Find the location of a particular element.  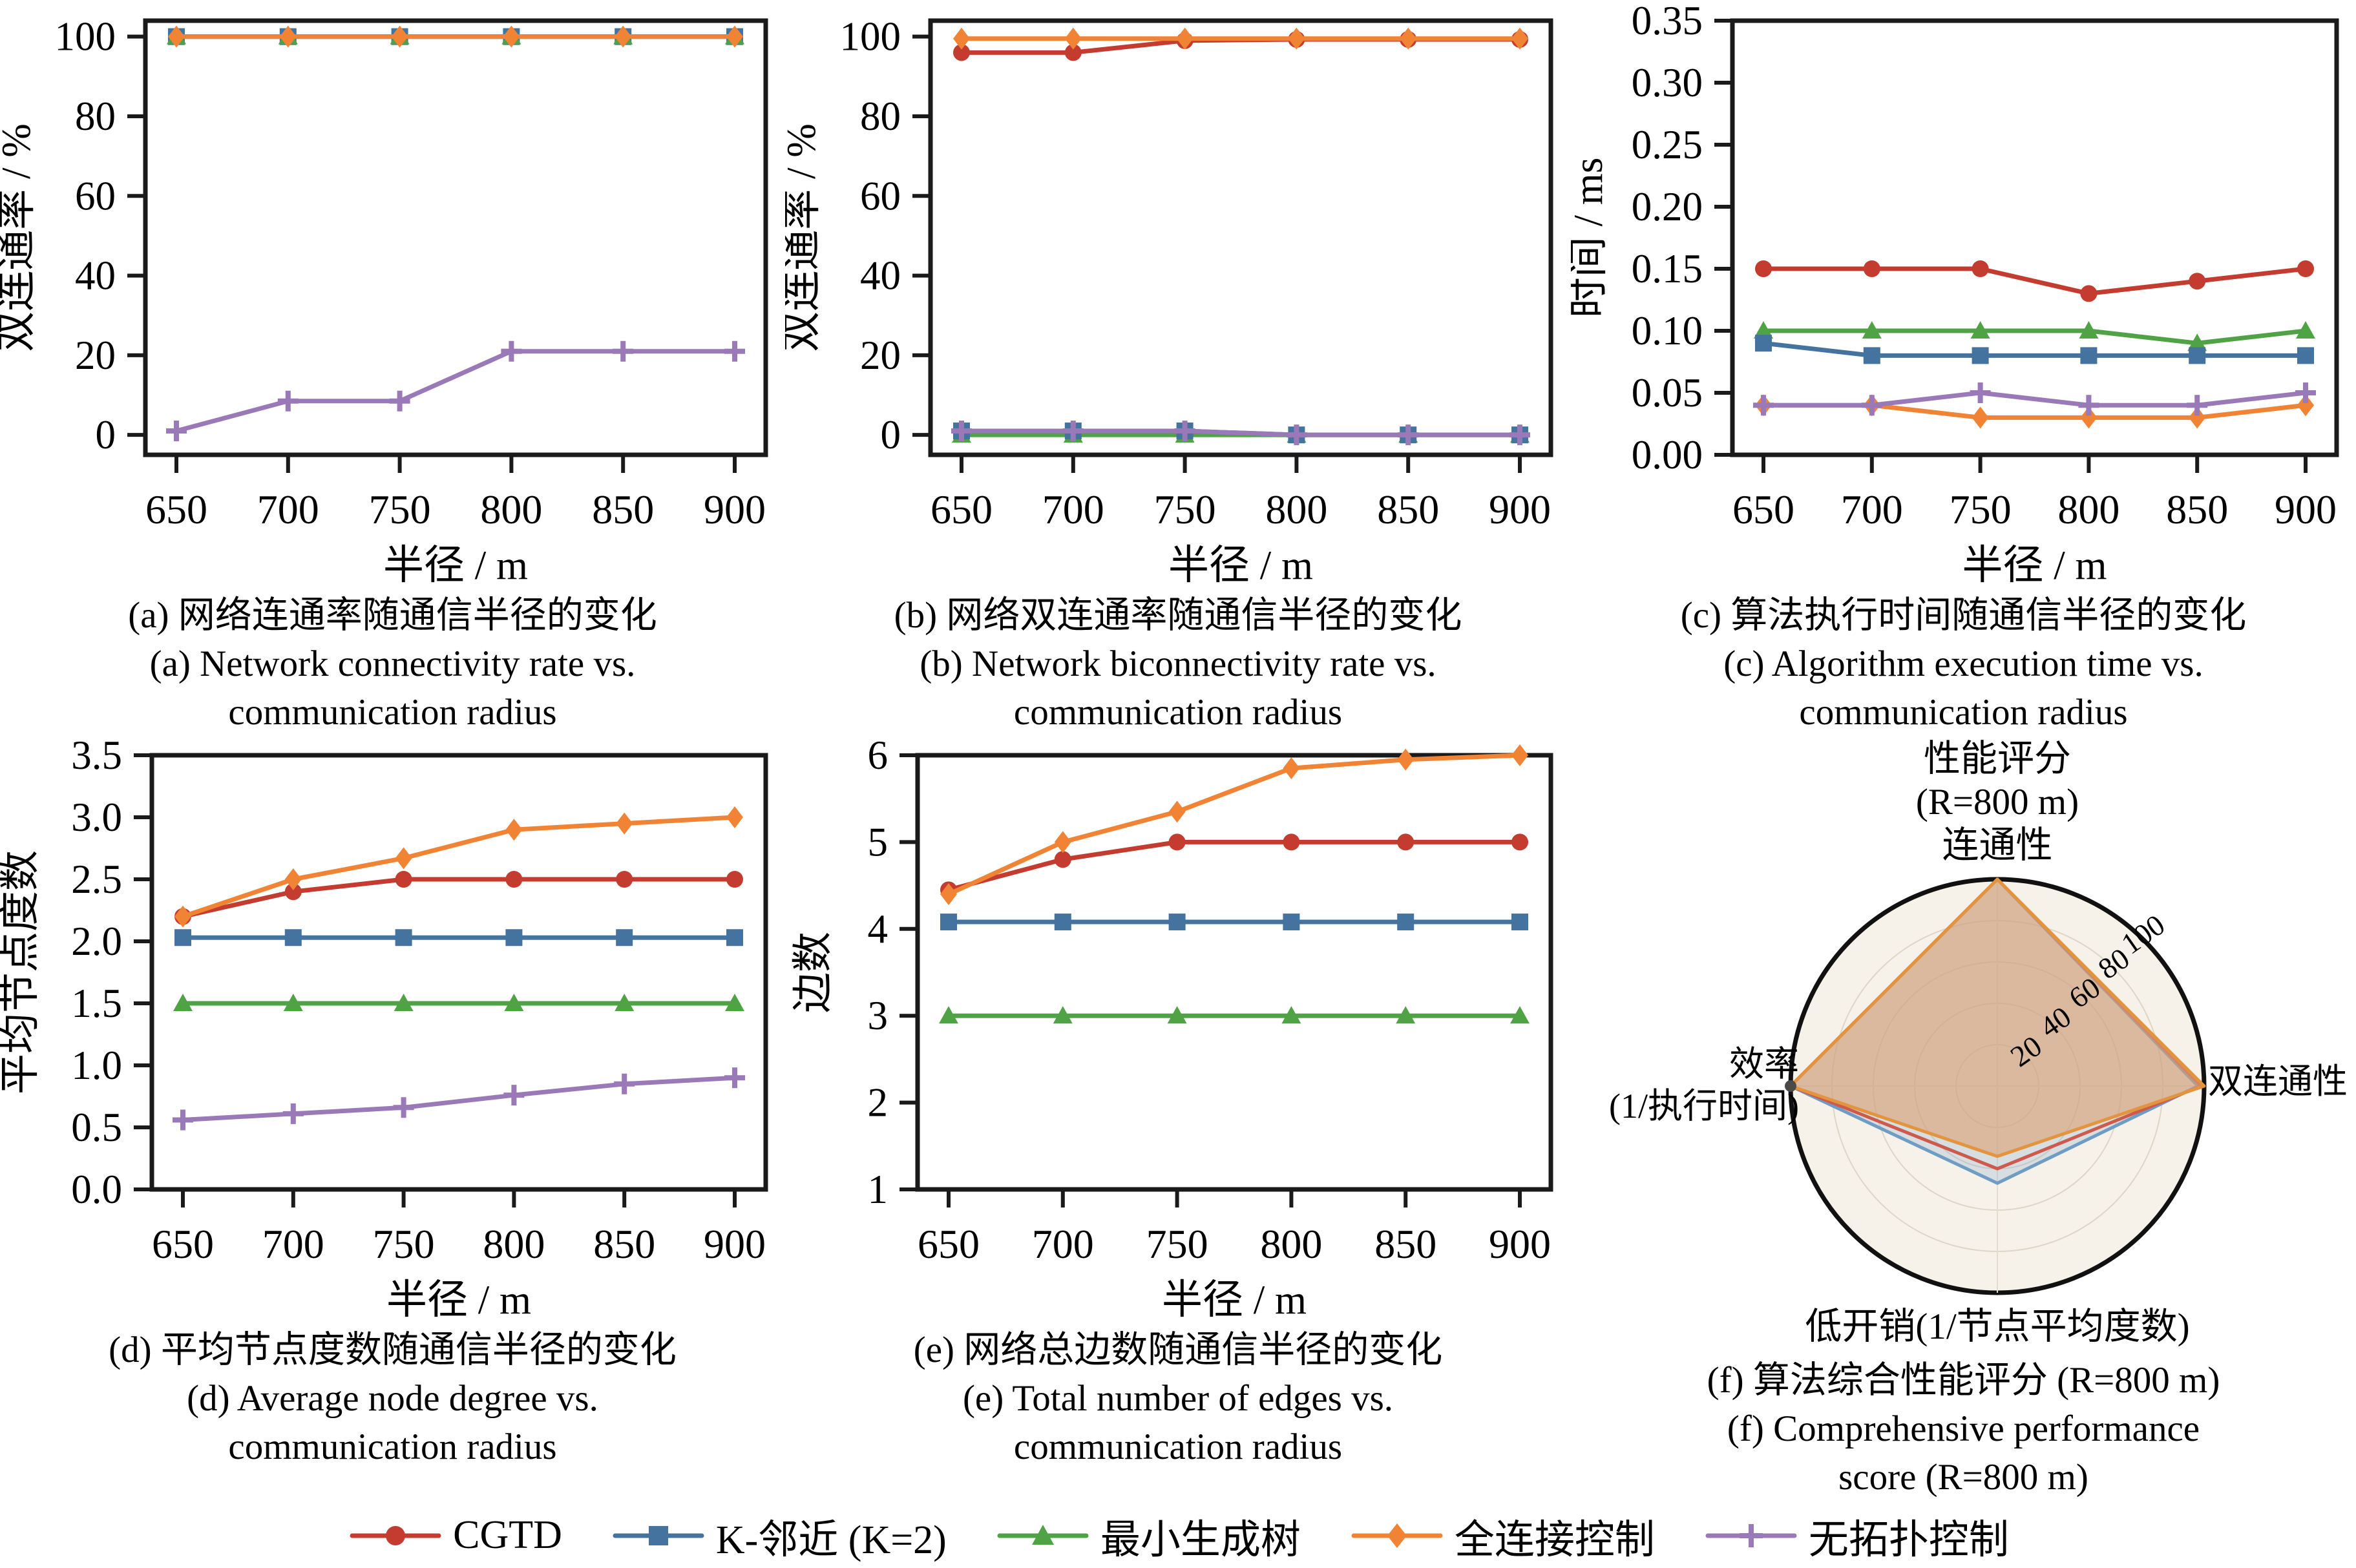

caption-d-en1: (d) Average node degree vs. is located at coordinates (392, 1398).